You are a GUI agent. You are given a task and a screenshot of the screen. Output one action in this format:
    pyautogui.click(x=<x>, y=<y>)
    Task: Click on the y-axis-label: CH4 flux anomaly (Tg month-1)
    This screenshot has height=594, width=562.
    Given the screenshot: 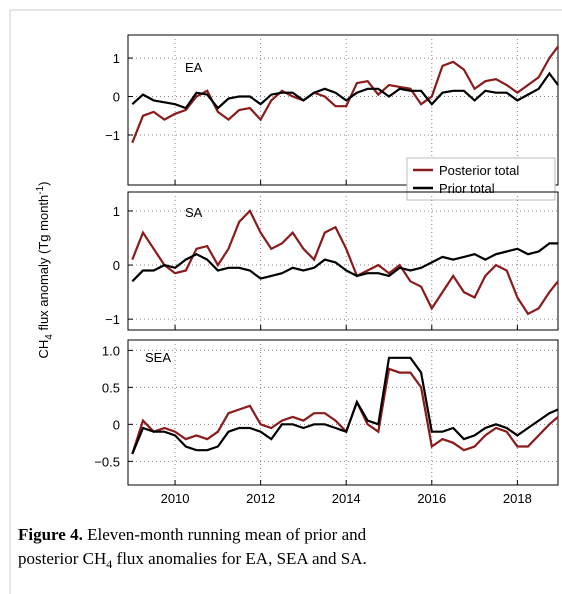 What is the action you would take?
    pyautogui.click(x=45, y=269)
    